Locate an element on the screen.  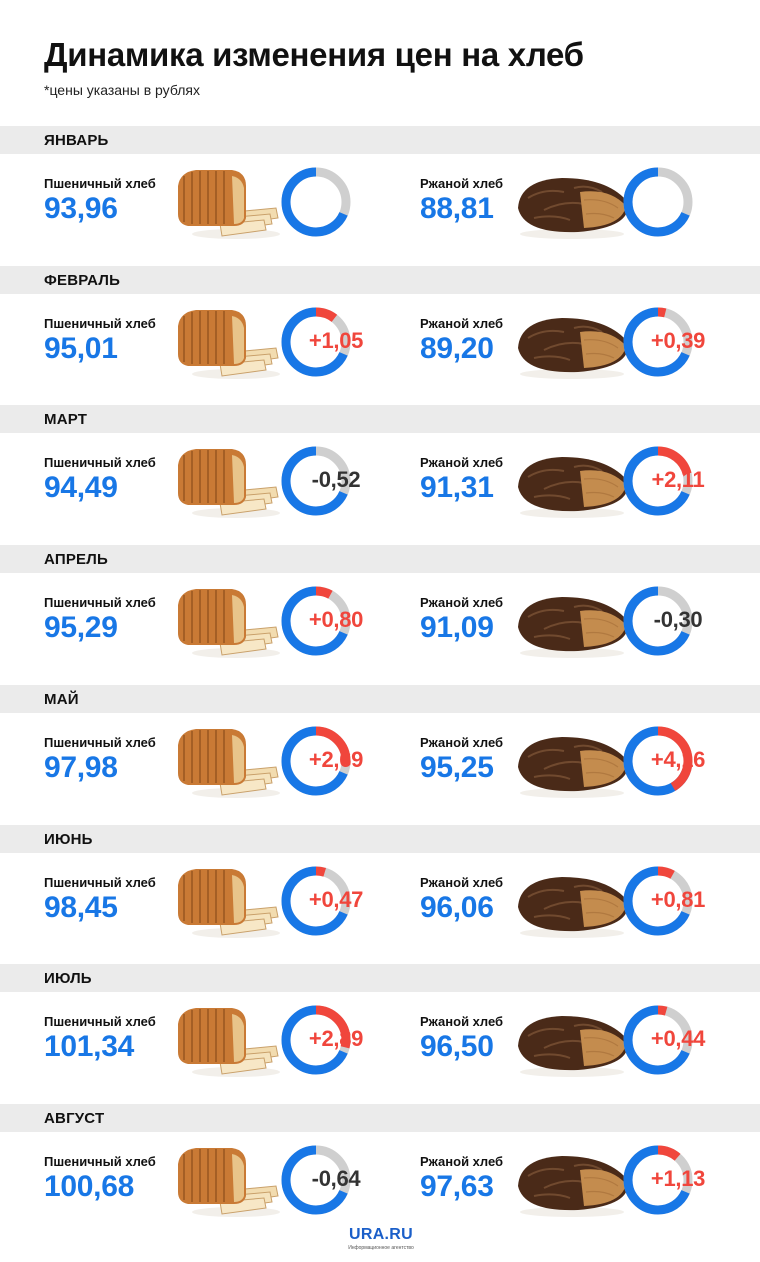
month-band: МАЙ is located at coordinates (380, 699).